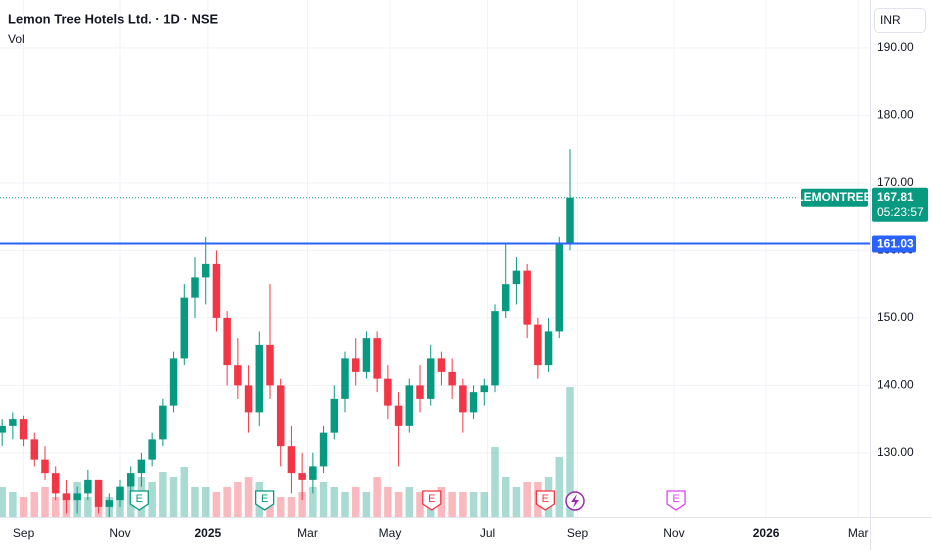 This screenshot has height=550, width=932. I want to click on symbol-tag, so click(834, 197).